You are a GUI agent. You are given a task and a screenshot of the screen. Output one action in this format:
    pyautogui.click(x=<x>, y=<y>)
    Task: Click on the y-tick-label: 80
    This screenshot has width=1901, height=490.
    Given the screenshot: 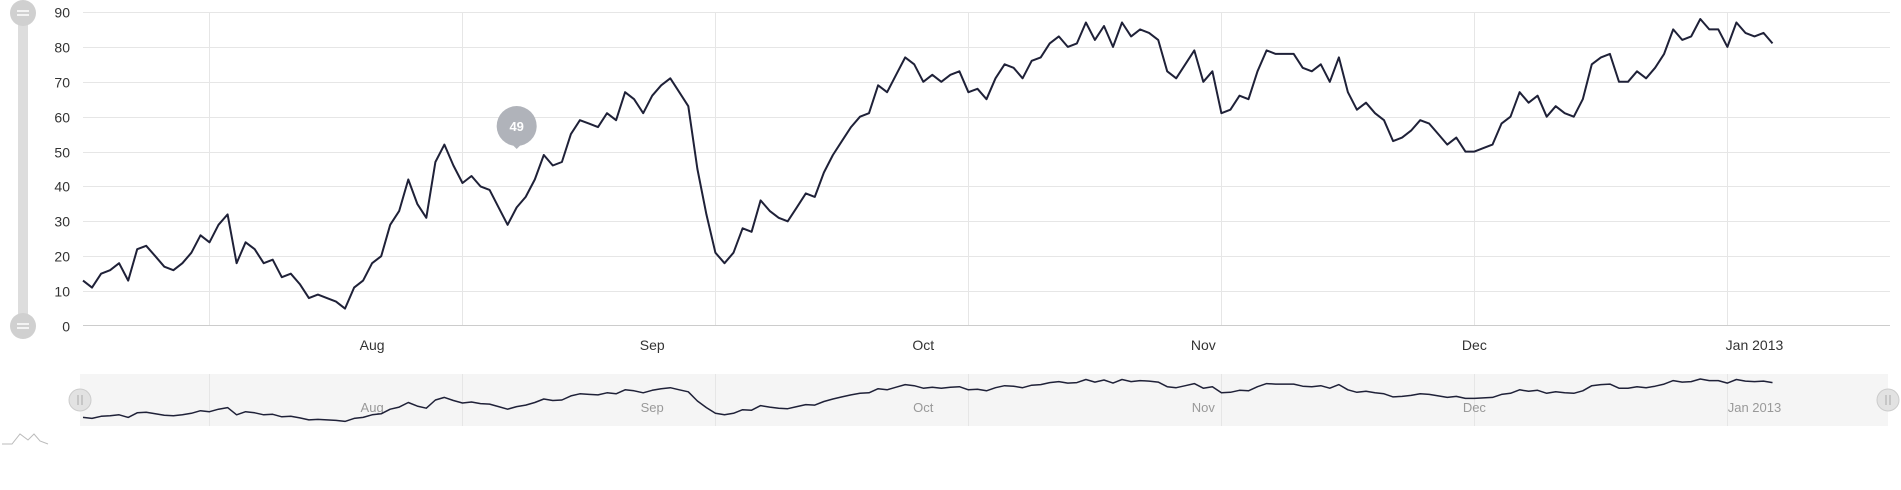 What is the action you would take?
    pyautogui.click(x=62, y=48)
    